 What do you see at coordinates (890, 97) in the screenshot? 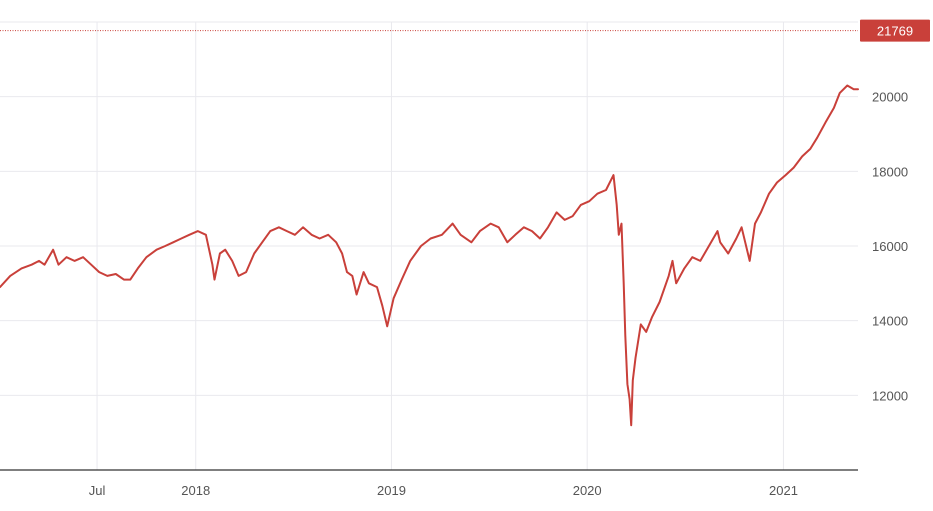
I see `y-tick-label-20000: 20000` at bounding box center [890, 97].